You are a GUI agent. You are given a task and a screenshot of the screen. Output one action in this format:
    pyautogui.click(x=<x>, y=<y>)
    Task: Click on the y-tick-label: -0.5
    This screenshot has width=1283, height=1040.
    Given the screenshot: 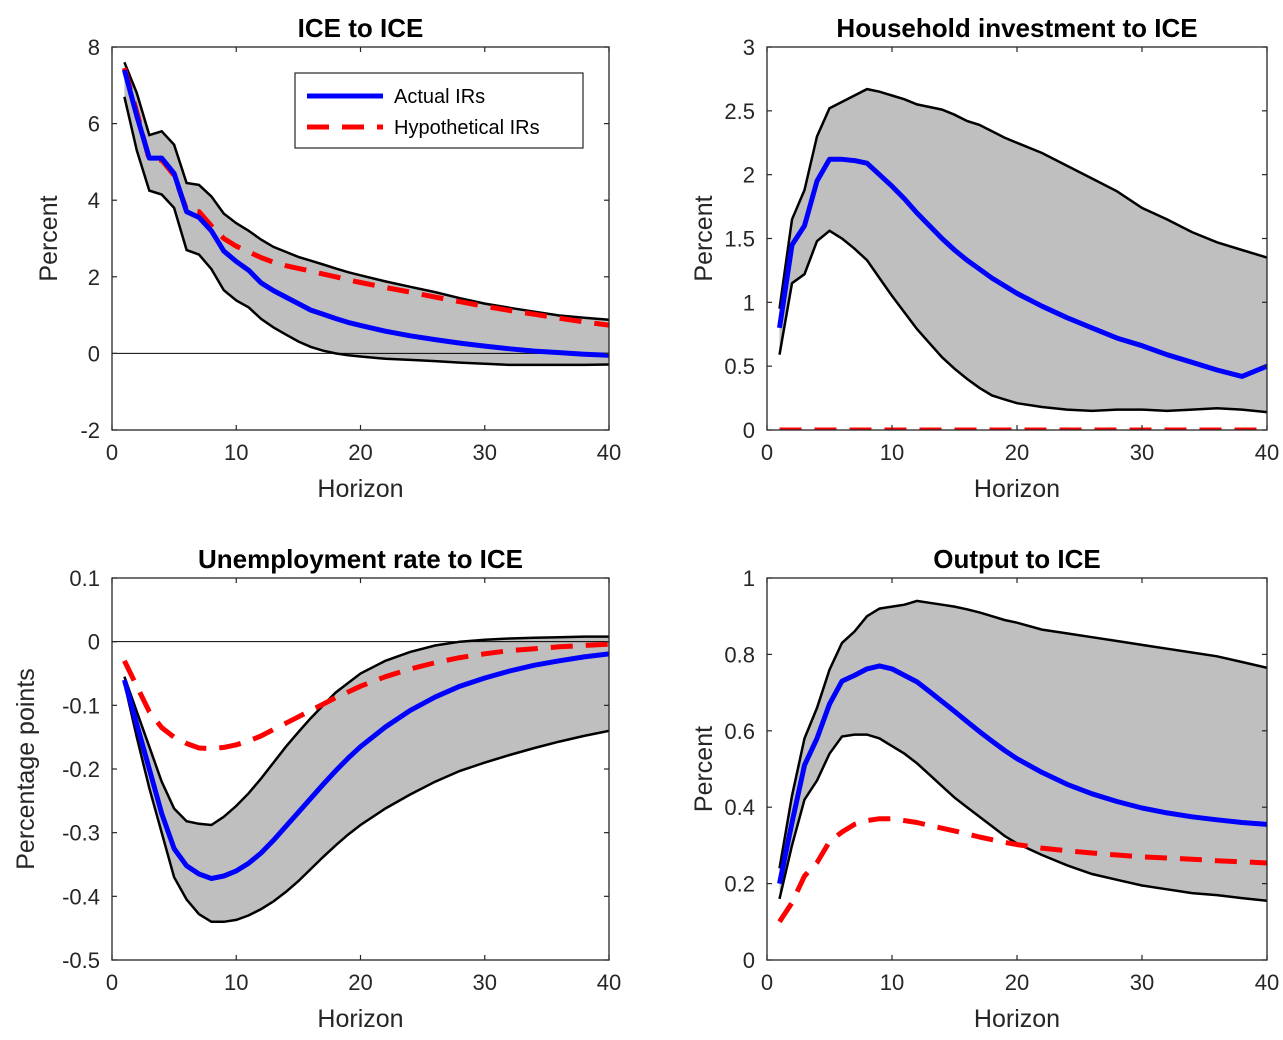 What is the action you would take?
    pyautogui.click(x=81, y=960)
    